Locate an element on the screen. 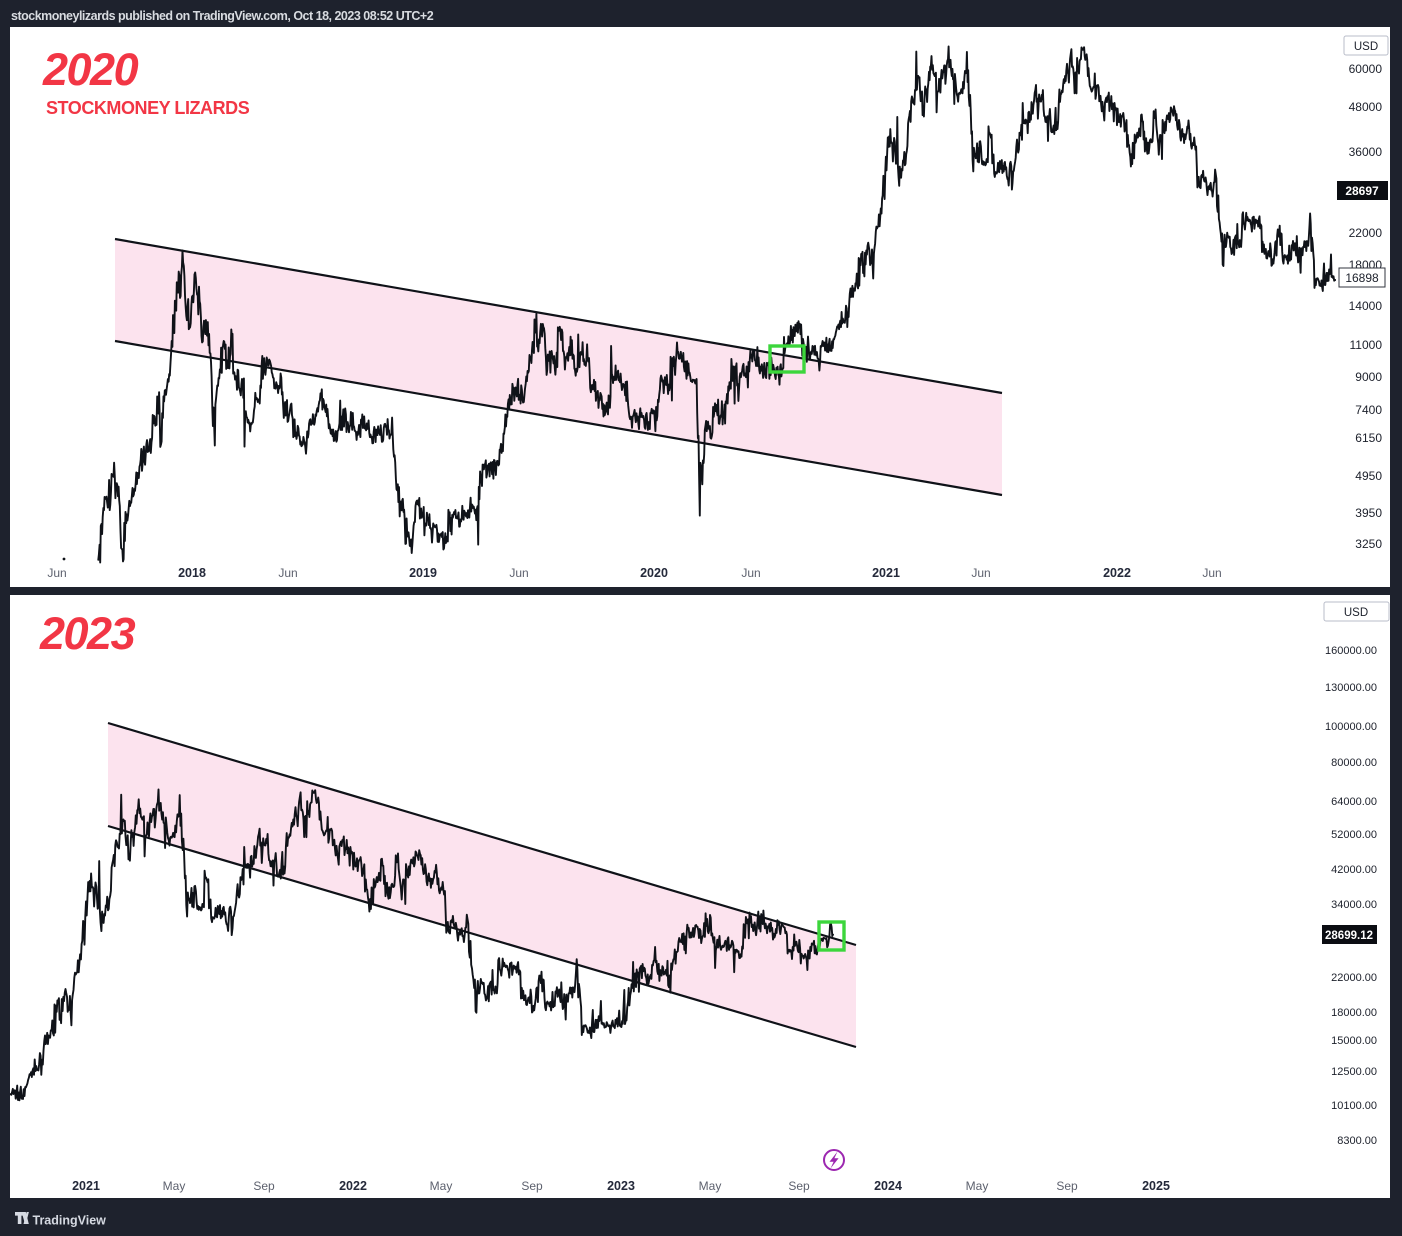 The width and height of the screenshot is (1402, 1236). svg-text: 28697 is located at coordinates (1362, 191).